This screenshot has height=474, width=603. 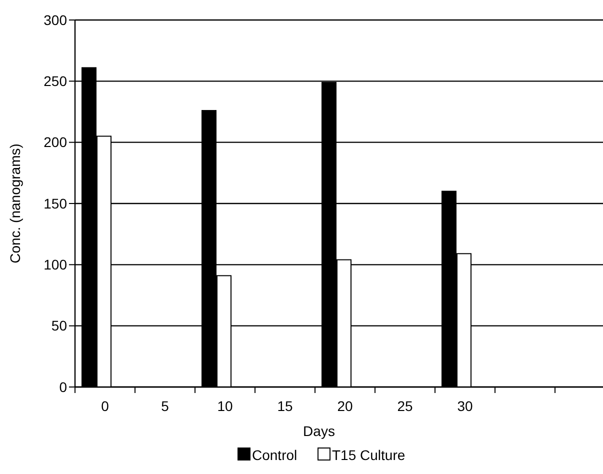 I want to click on x-tick-label: 10, so click(x=225, y=406).